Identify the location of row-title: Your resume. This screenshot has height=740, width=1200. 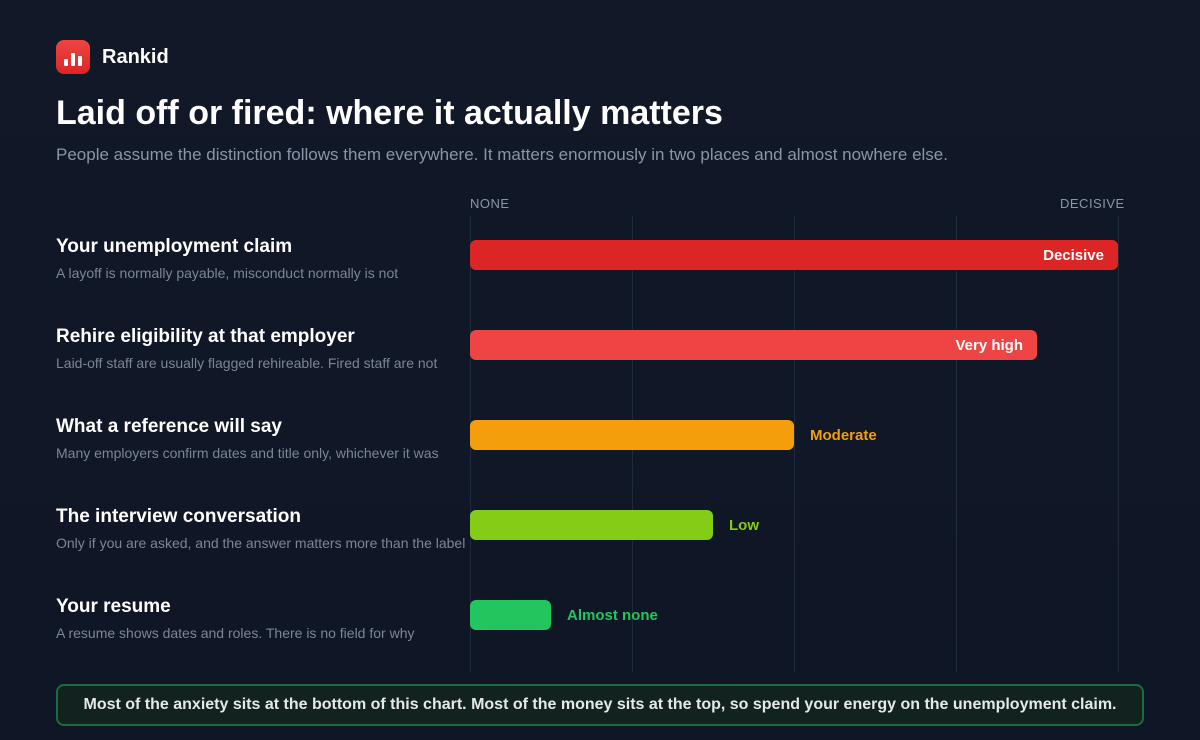
(113, 606).